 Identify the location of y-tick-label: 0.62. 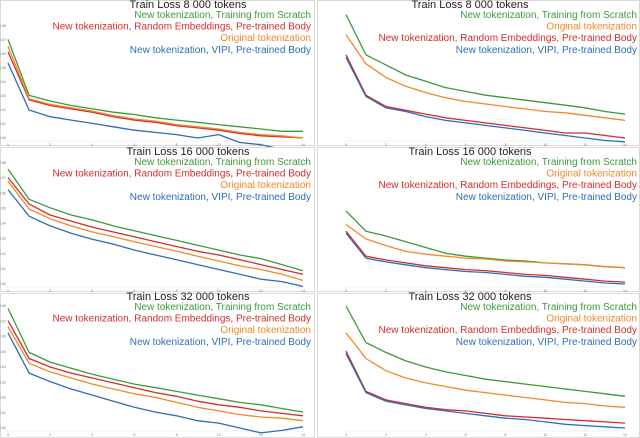
(3, 254).